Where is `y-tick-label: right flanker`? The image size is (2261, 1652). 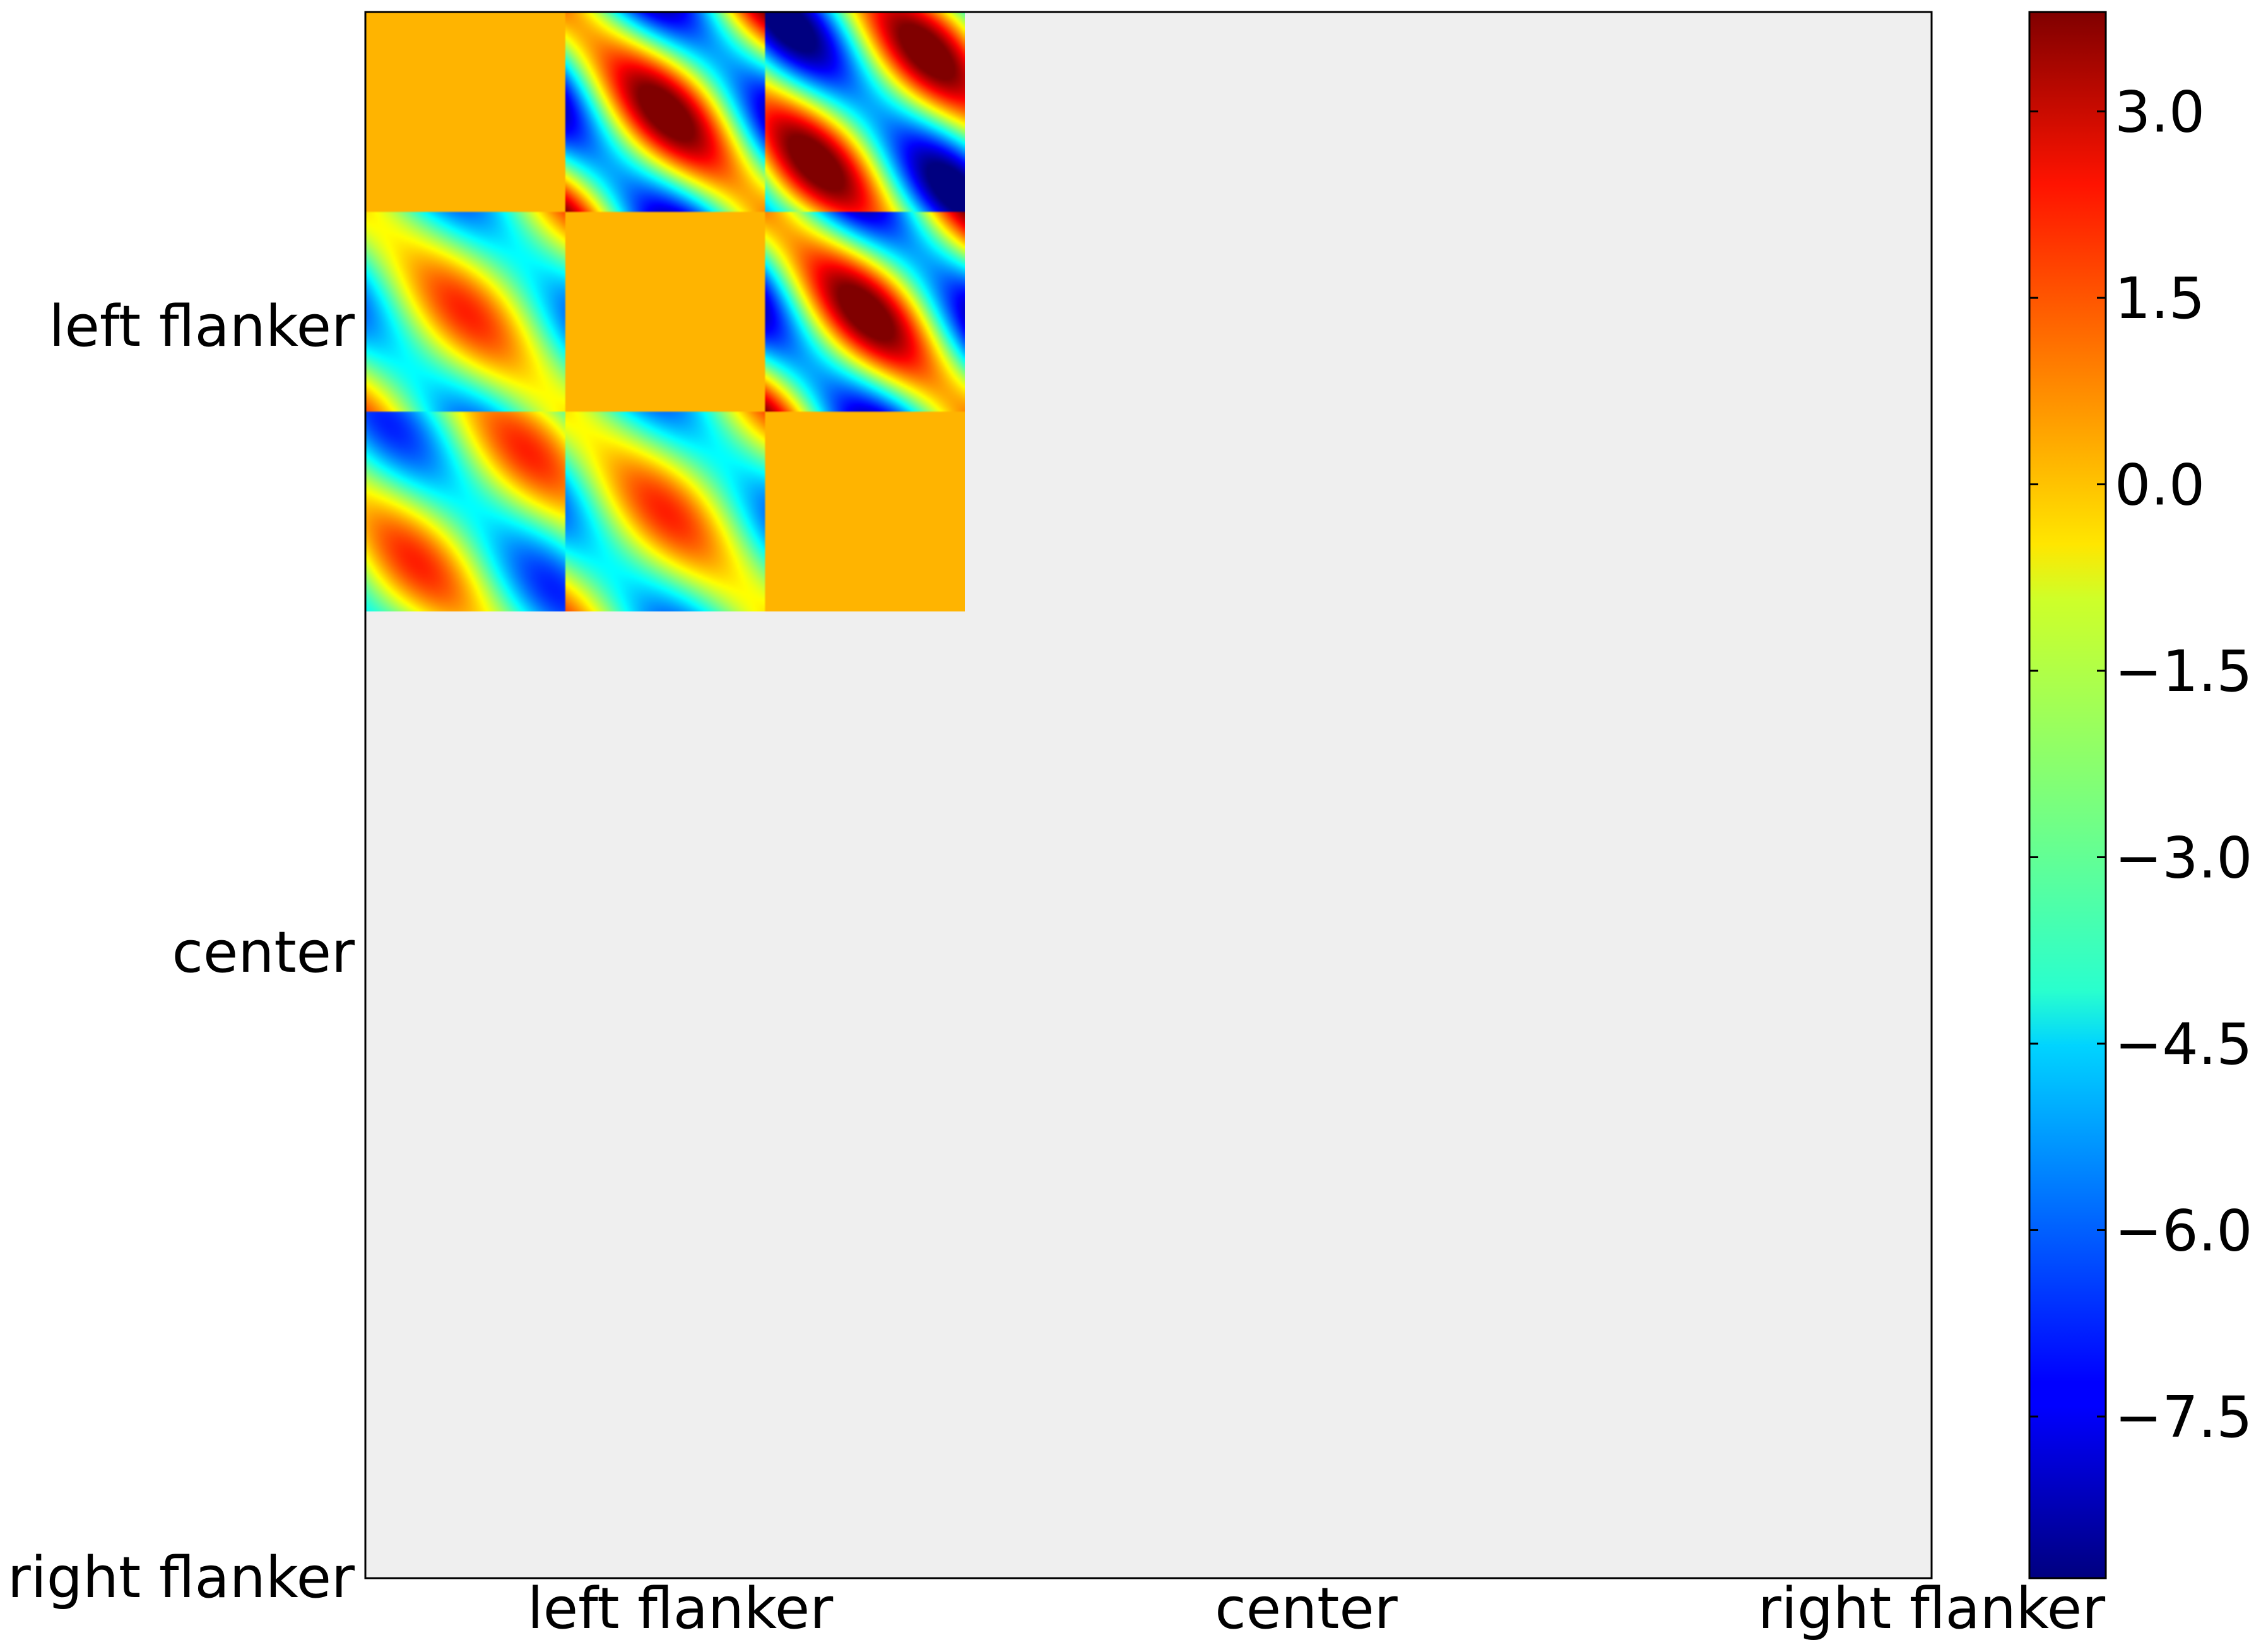
y-tick-label: right flanker is located at coordinates (181, 1578).